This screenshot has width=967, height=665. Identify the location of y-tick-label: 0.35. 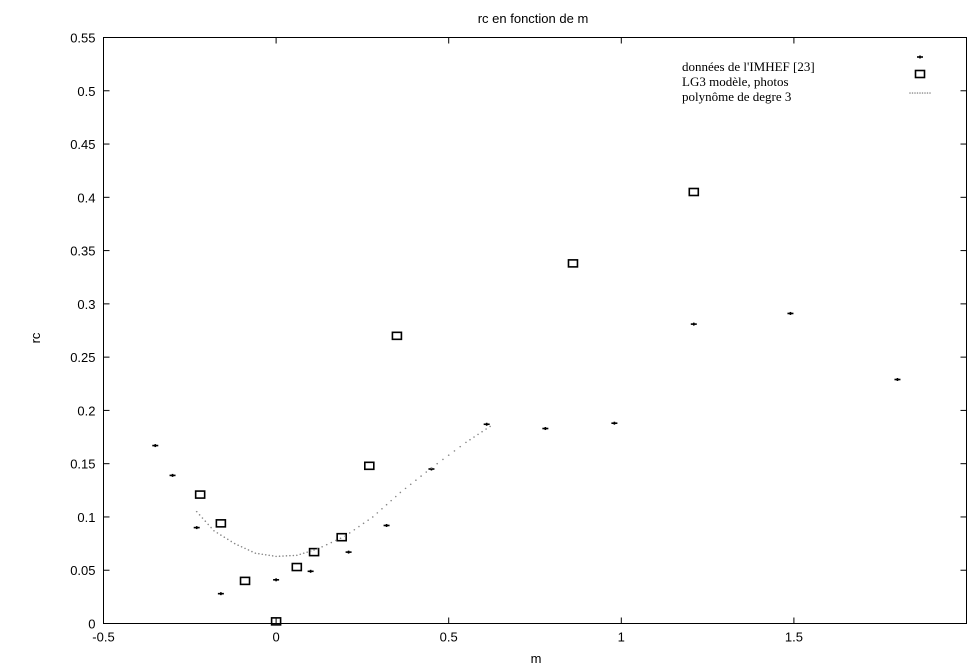
(82, 251).